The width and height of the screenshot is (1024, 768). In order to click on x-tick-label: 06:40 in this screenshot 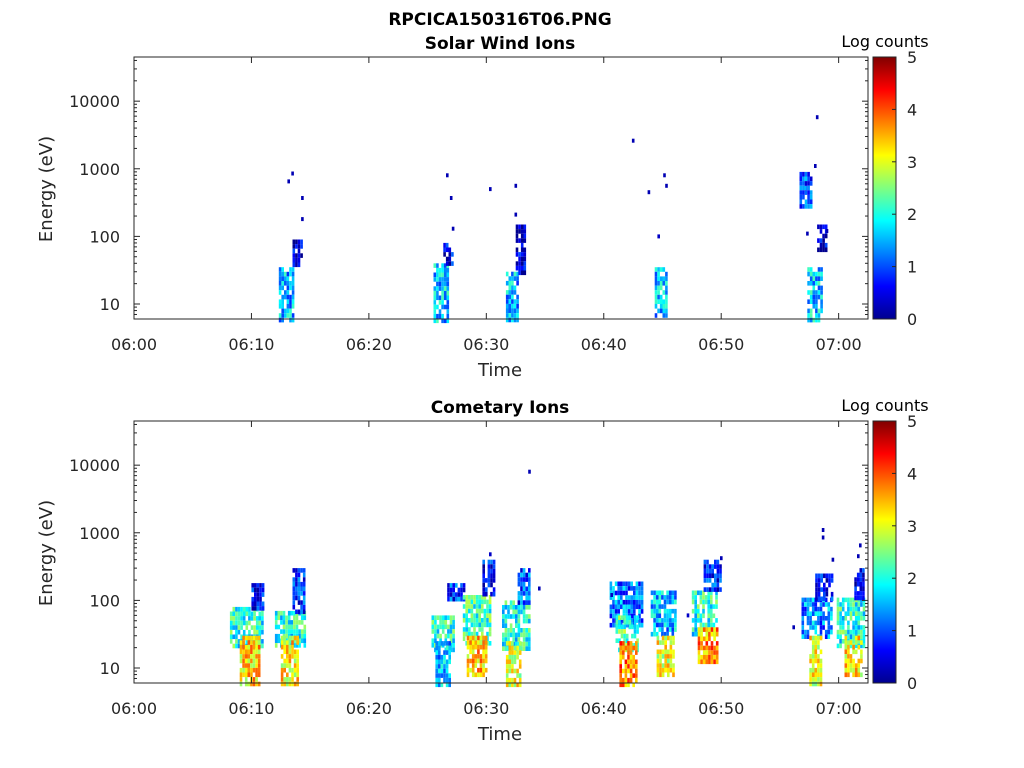, I will do `click(604, 708)`.